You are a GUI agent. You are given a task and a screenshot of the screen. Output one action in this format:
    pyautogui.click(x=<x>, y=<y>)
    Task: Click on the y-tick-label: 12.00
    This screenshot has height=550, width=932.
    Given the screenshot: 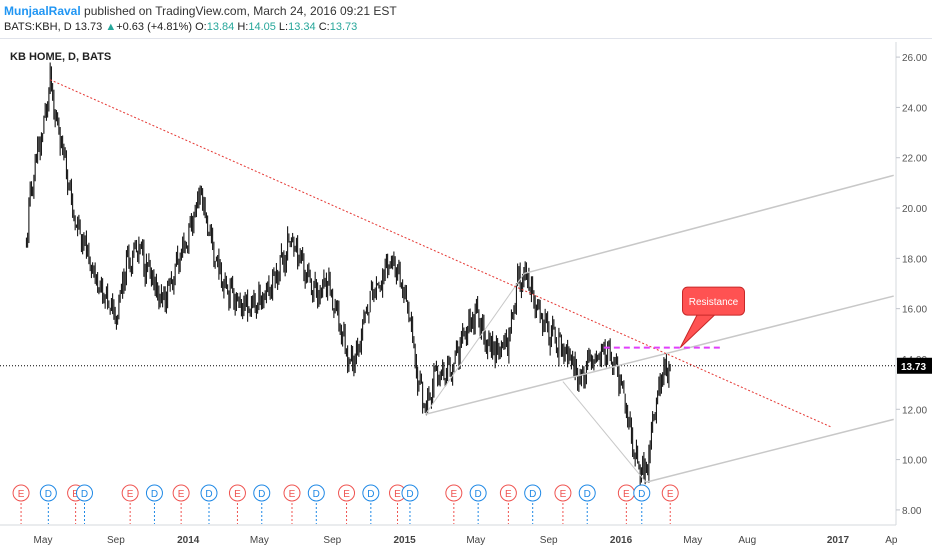 What is the action you would take?
    pyautogui.click(x=914, y=410)
    